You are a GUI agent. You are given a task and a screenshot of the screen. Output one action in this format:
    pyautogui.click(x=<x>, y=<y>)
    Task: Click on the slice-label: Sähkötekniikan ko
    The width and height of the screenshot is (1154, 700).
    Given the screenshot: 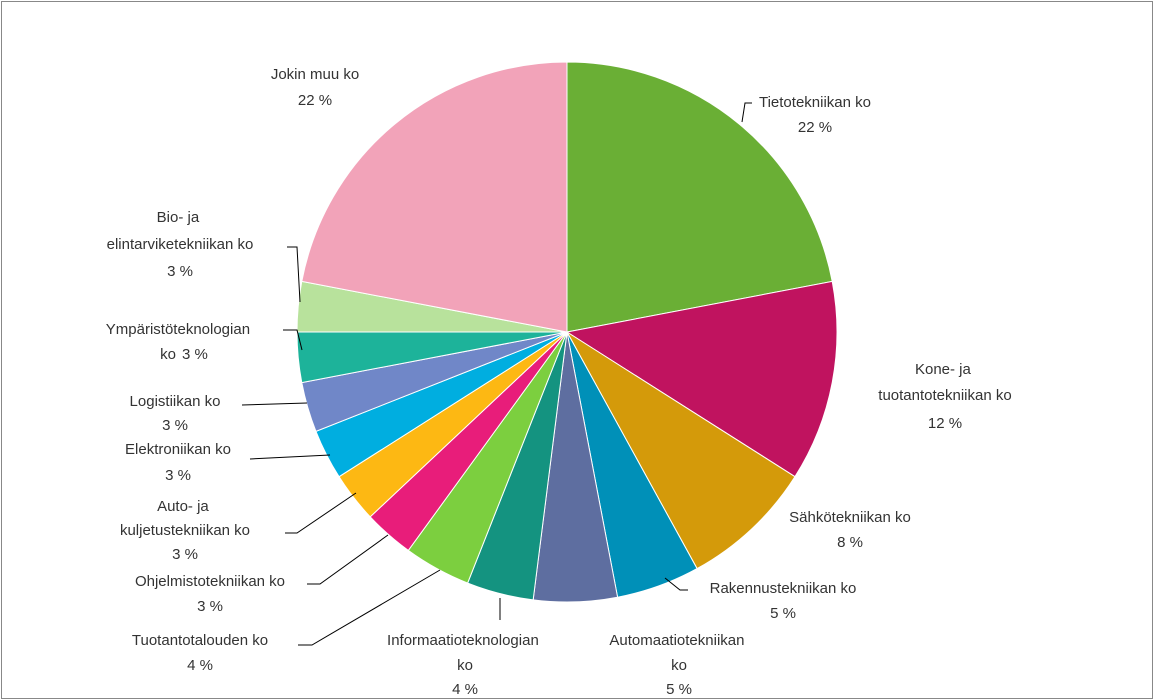 What is the action you would take?
    pyautogui.click(x=850, y=517)
    